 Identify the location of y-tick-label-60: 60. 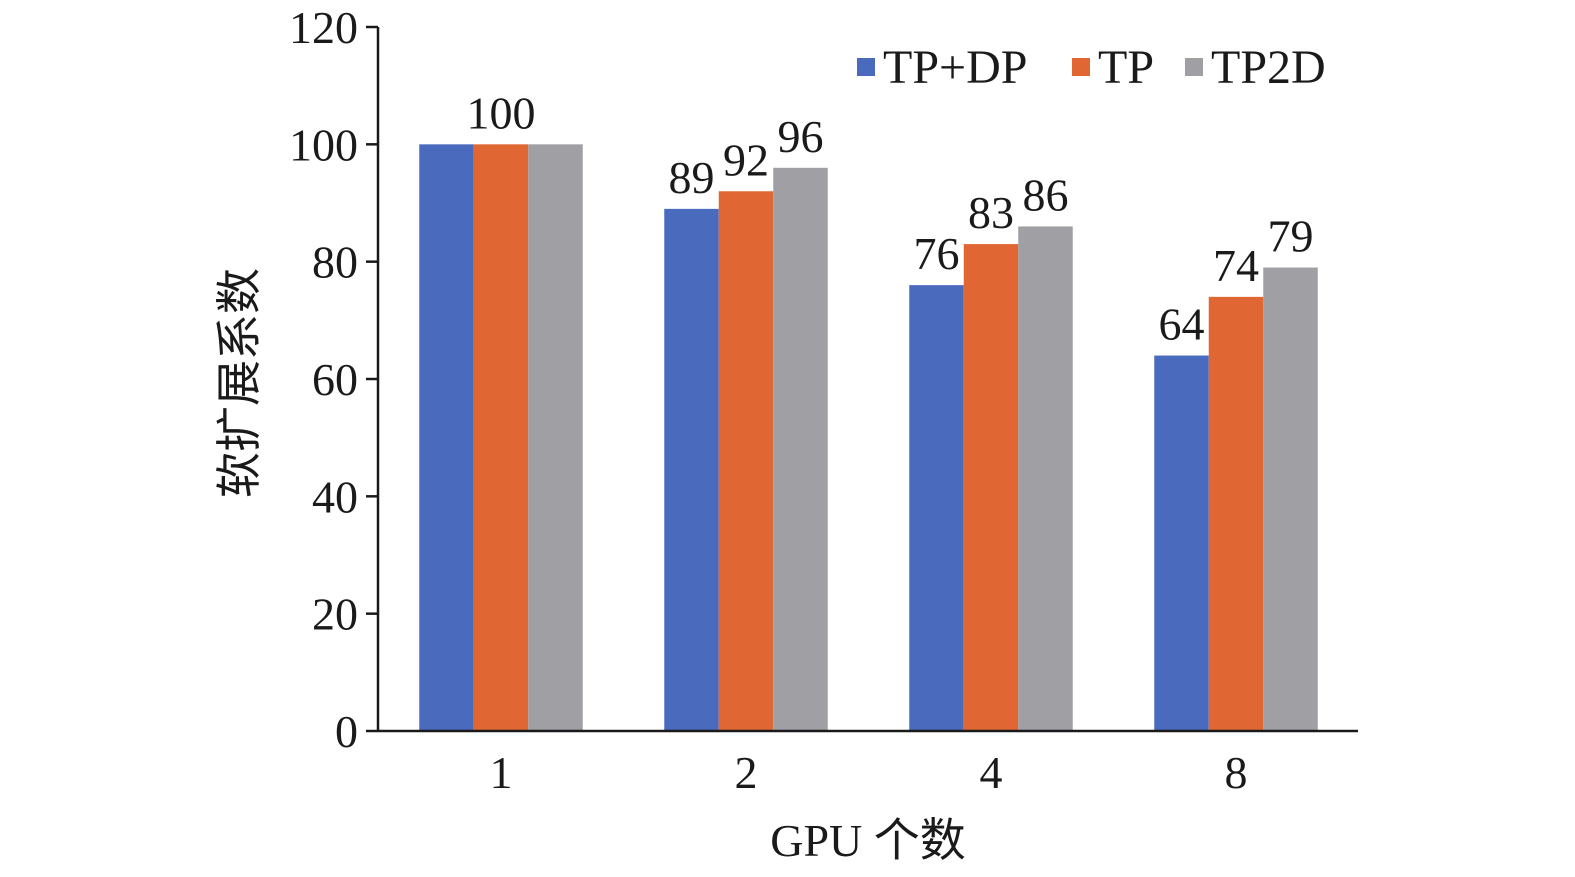
(335, 379).